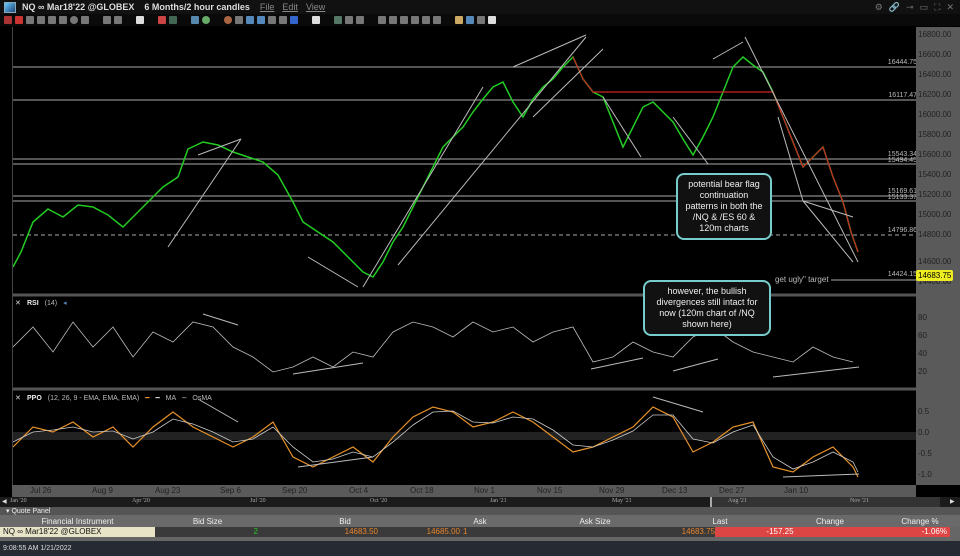 The height and width of the screenshot is (556, 960). I want to click on y-tick: 16600.00, so click(935, 54).